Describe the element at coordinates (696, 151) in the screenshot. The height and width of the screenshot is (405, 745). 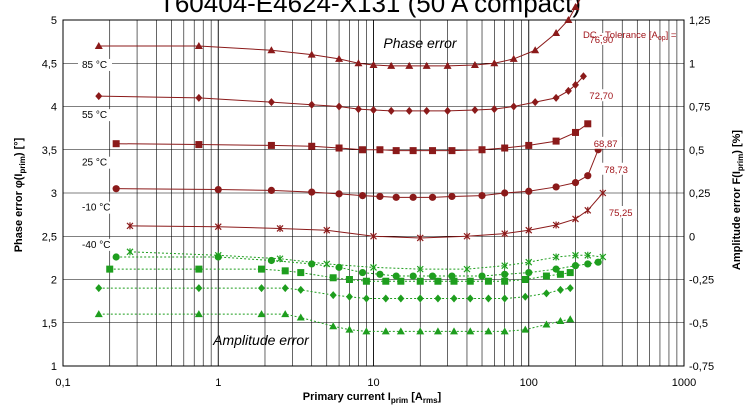
I see `y2-tick-label: 0,5` at that location.